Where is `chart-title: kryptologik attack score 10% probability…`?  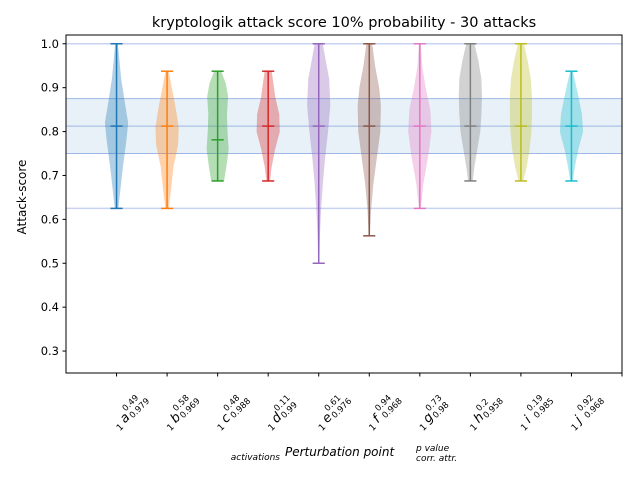 chart-title: kryptologik attack score 10% probability… is located at coordinates (344, 23).